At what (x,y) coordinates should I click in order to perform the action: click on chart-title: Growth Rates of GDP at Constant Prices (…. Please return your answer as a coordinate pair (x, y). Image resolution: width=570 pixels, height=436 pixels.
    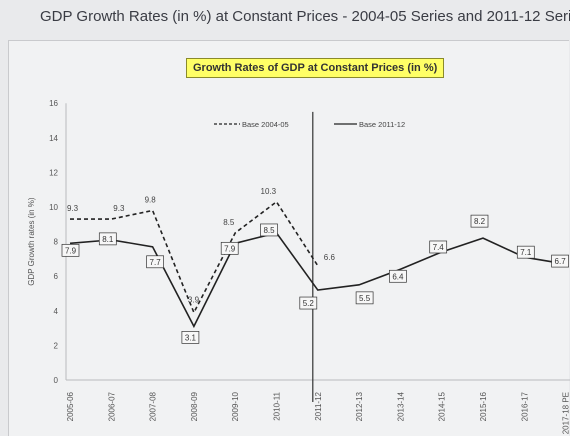
    Looking at the image, I should click on (315, 68).